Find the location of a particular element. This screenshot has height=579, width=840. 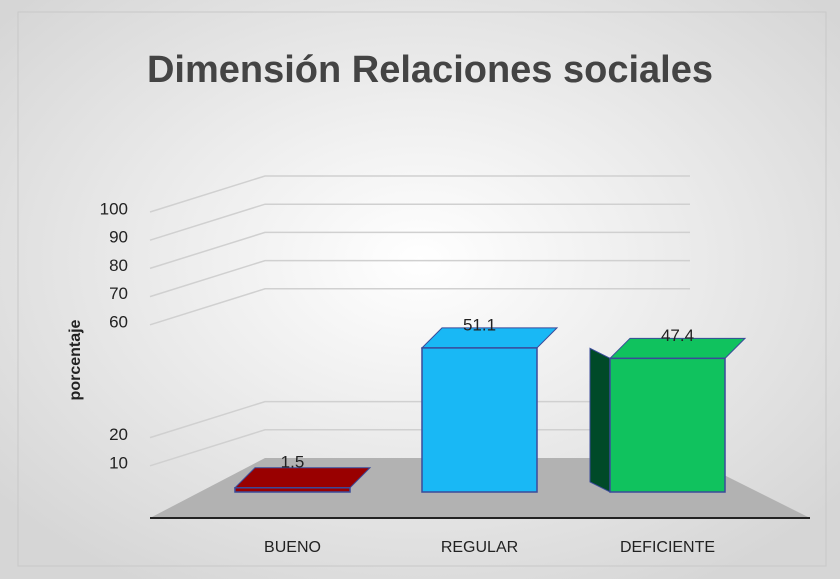

x-tick-label: REGULAR is located at coordinates (479, 547).